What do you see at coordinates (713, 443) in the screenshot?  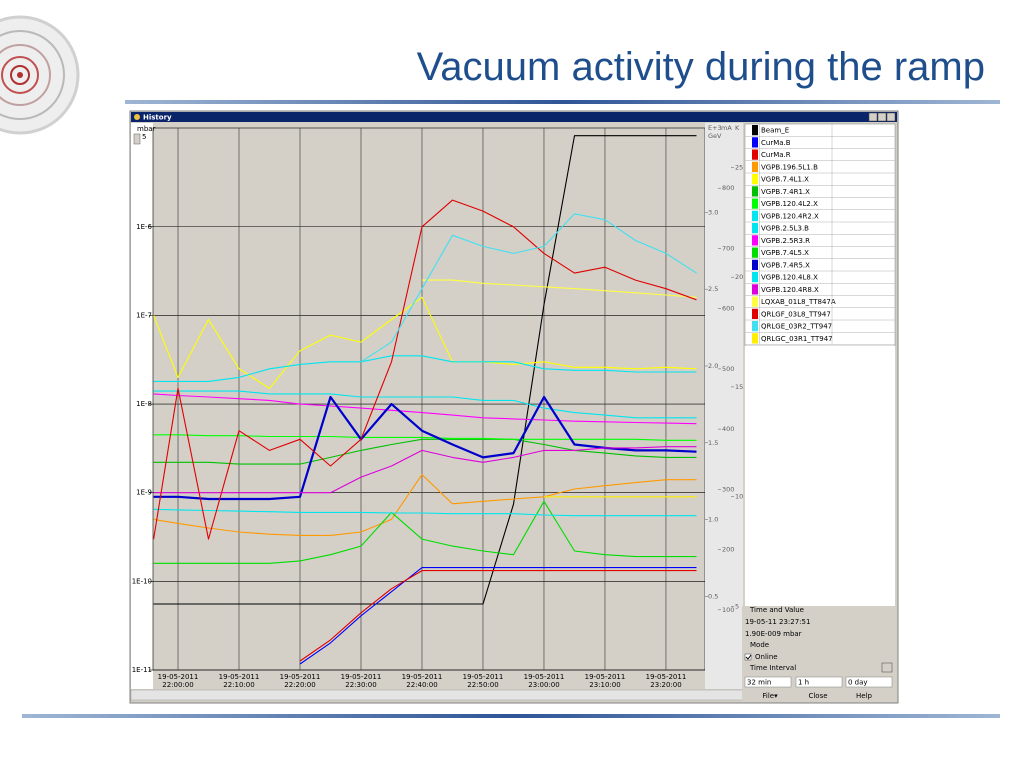 I see `right-tick-label: 1.5` at bounding box center [713, 443].